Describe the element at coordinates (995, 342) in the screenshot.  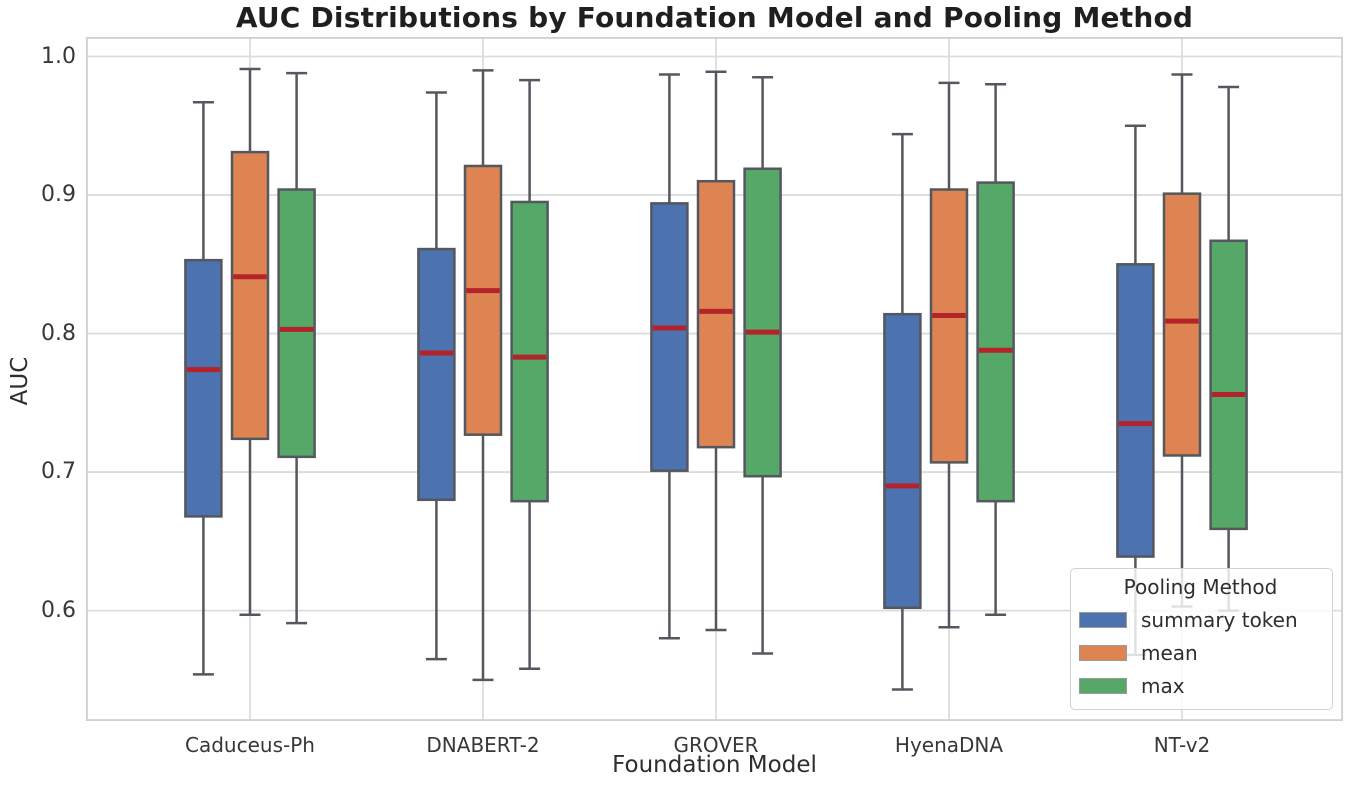
I see `box-max-hyenadna` at that location.